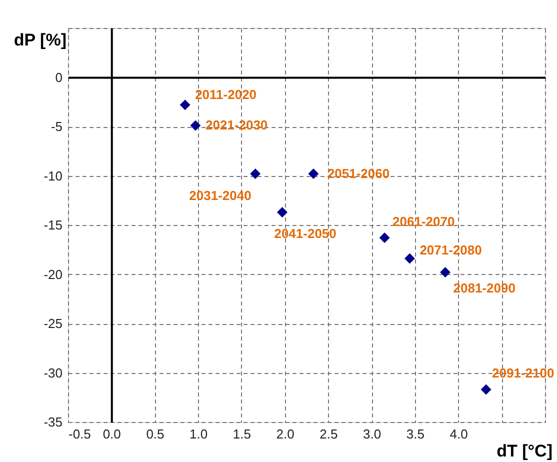  I want to click on y-tick-label: -10, so click(53, 176).